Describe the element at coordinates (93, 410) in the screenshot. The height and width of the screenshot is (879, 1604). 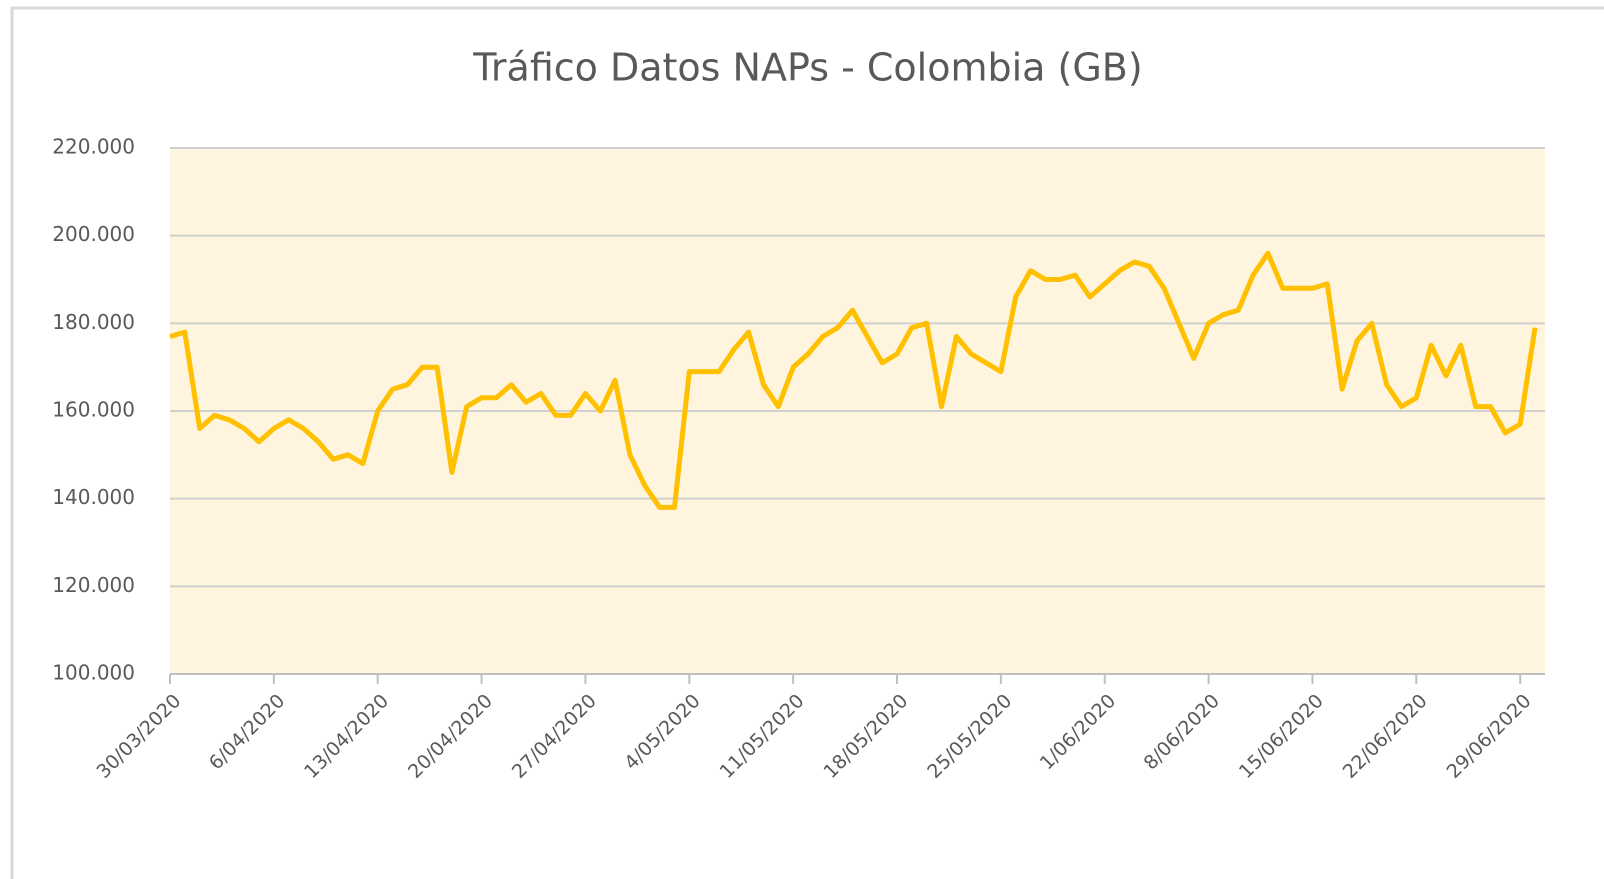
I see `y-tick-label: 160.000` at that location.